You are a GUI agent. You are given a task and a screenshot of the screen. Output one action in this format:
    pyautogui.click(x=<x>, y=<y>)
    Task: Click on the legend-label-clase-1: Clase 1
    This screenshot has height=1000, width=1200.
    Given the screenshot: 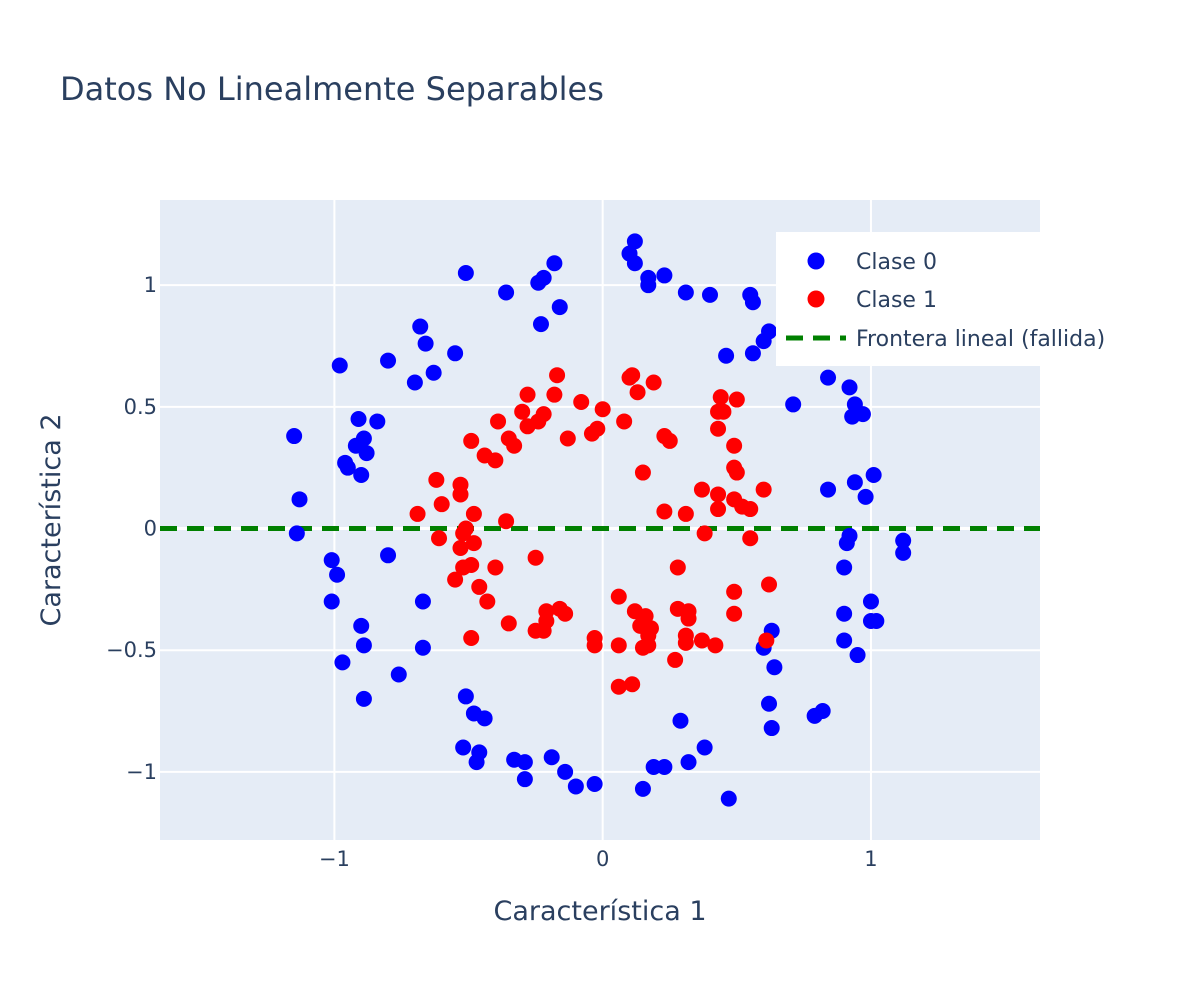 What is the action you would take?
    pyautogui.click(x=896, y=300)
    